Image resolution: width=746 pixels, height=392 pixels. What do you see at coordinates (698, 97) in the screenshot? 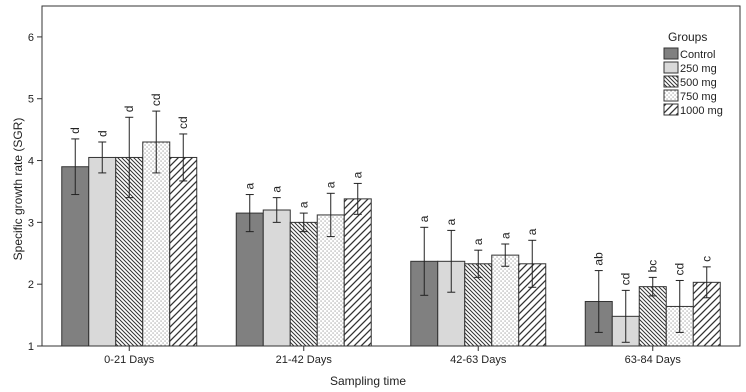
I see `legend-label: 750 mg` at bounding box center [698, 97].